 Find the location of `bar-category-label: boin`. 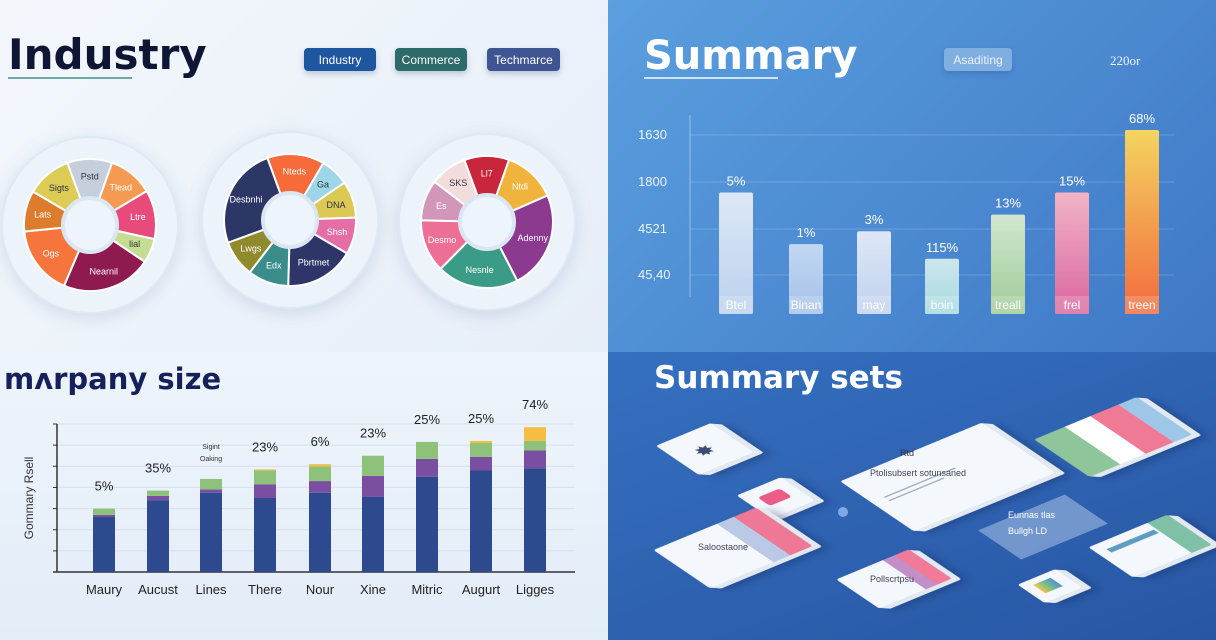

bar-category-label: boin is located at coordinates (942, 305).